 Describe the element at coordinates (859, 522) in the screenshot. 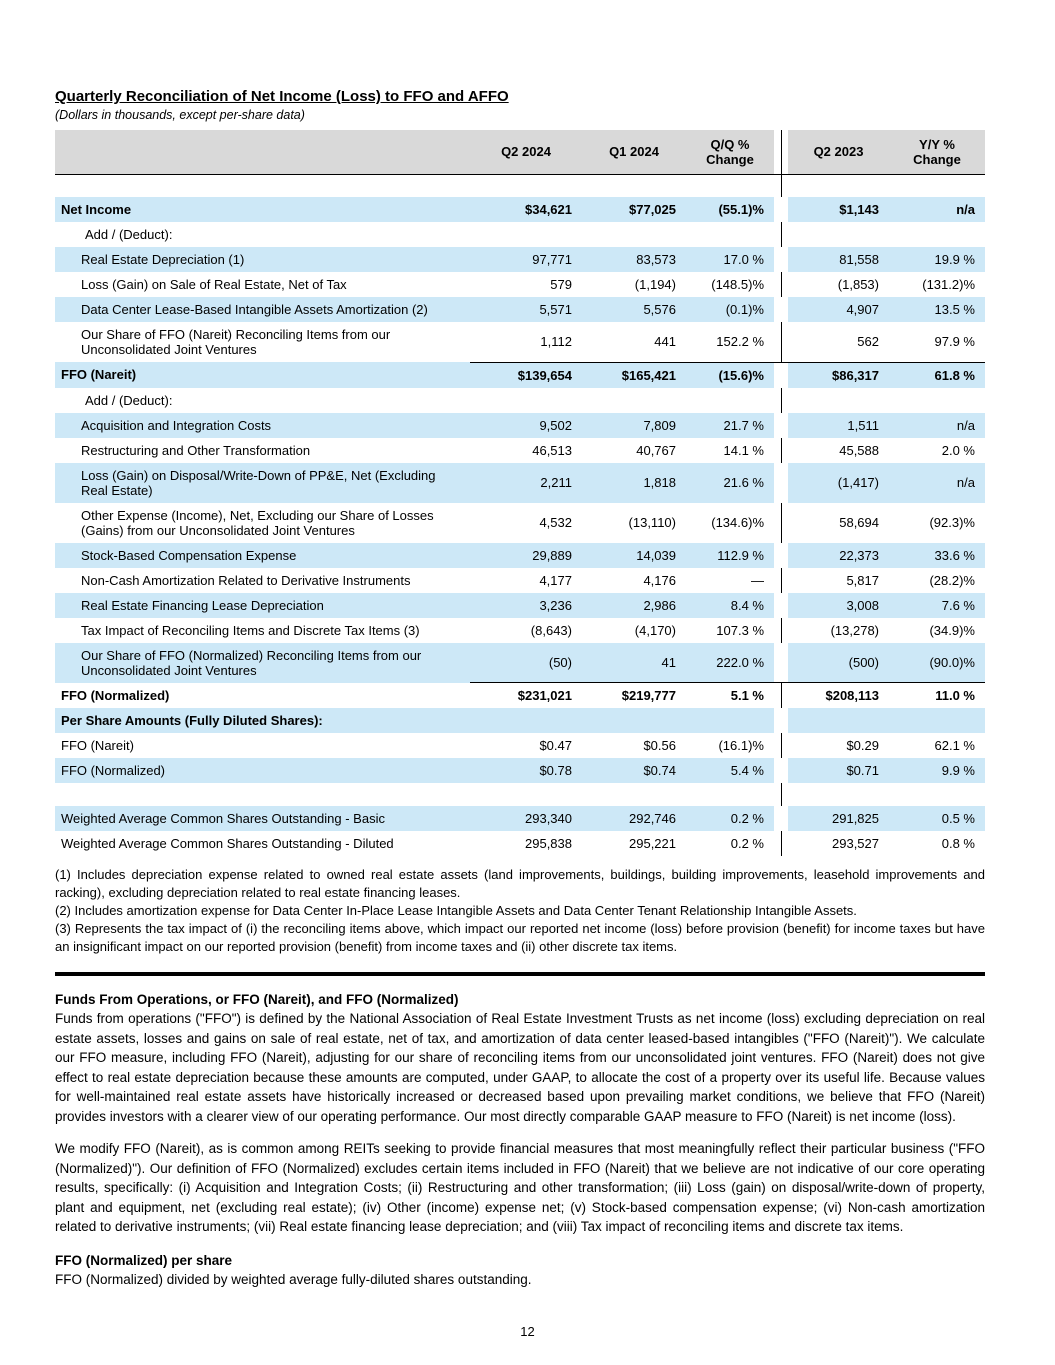

I see `row-value: 58,694` at that location.